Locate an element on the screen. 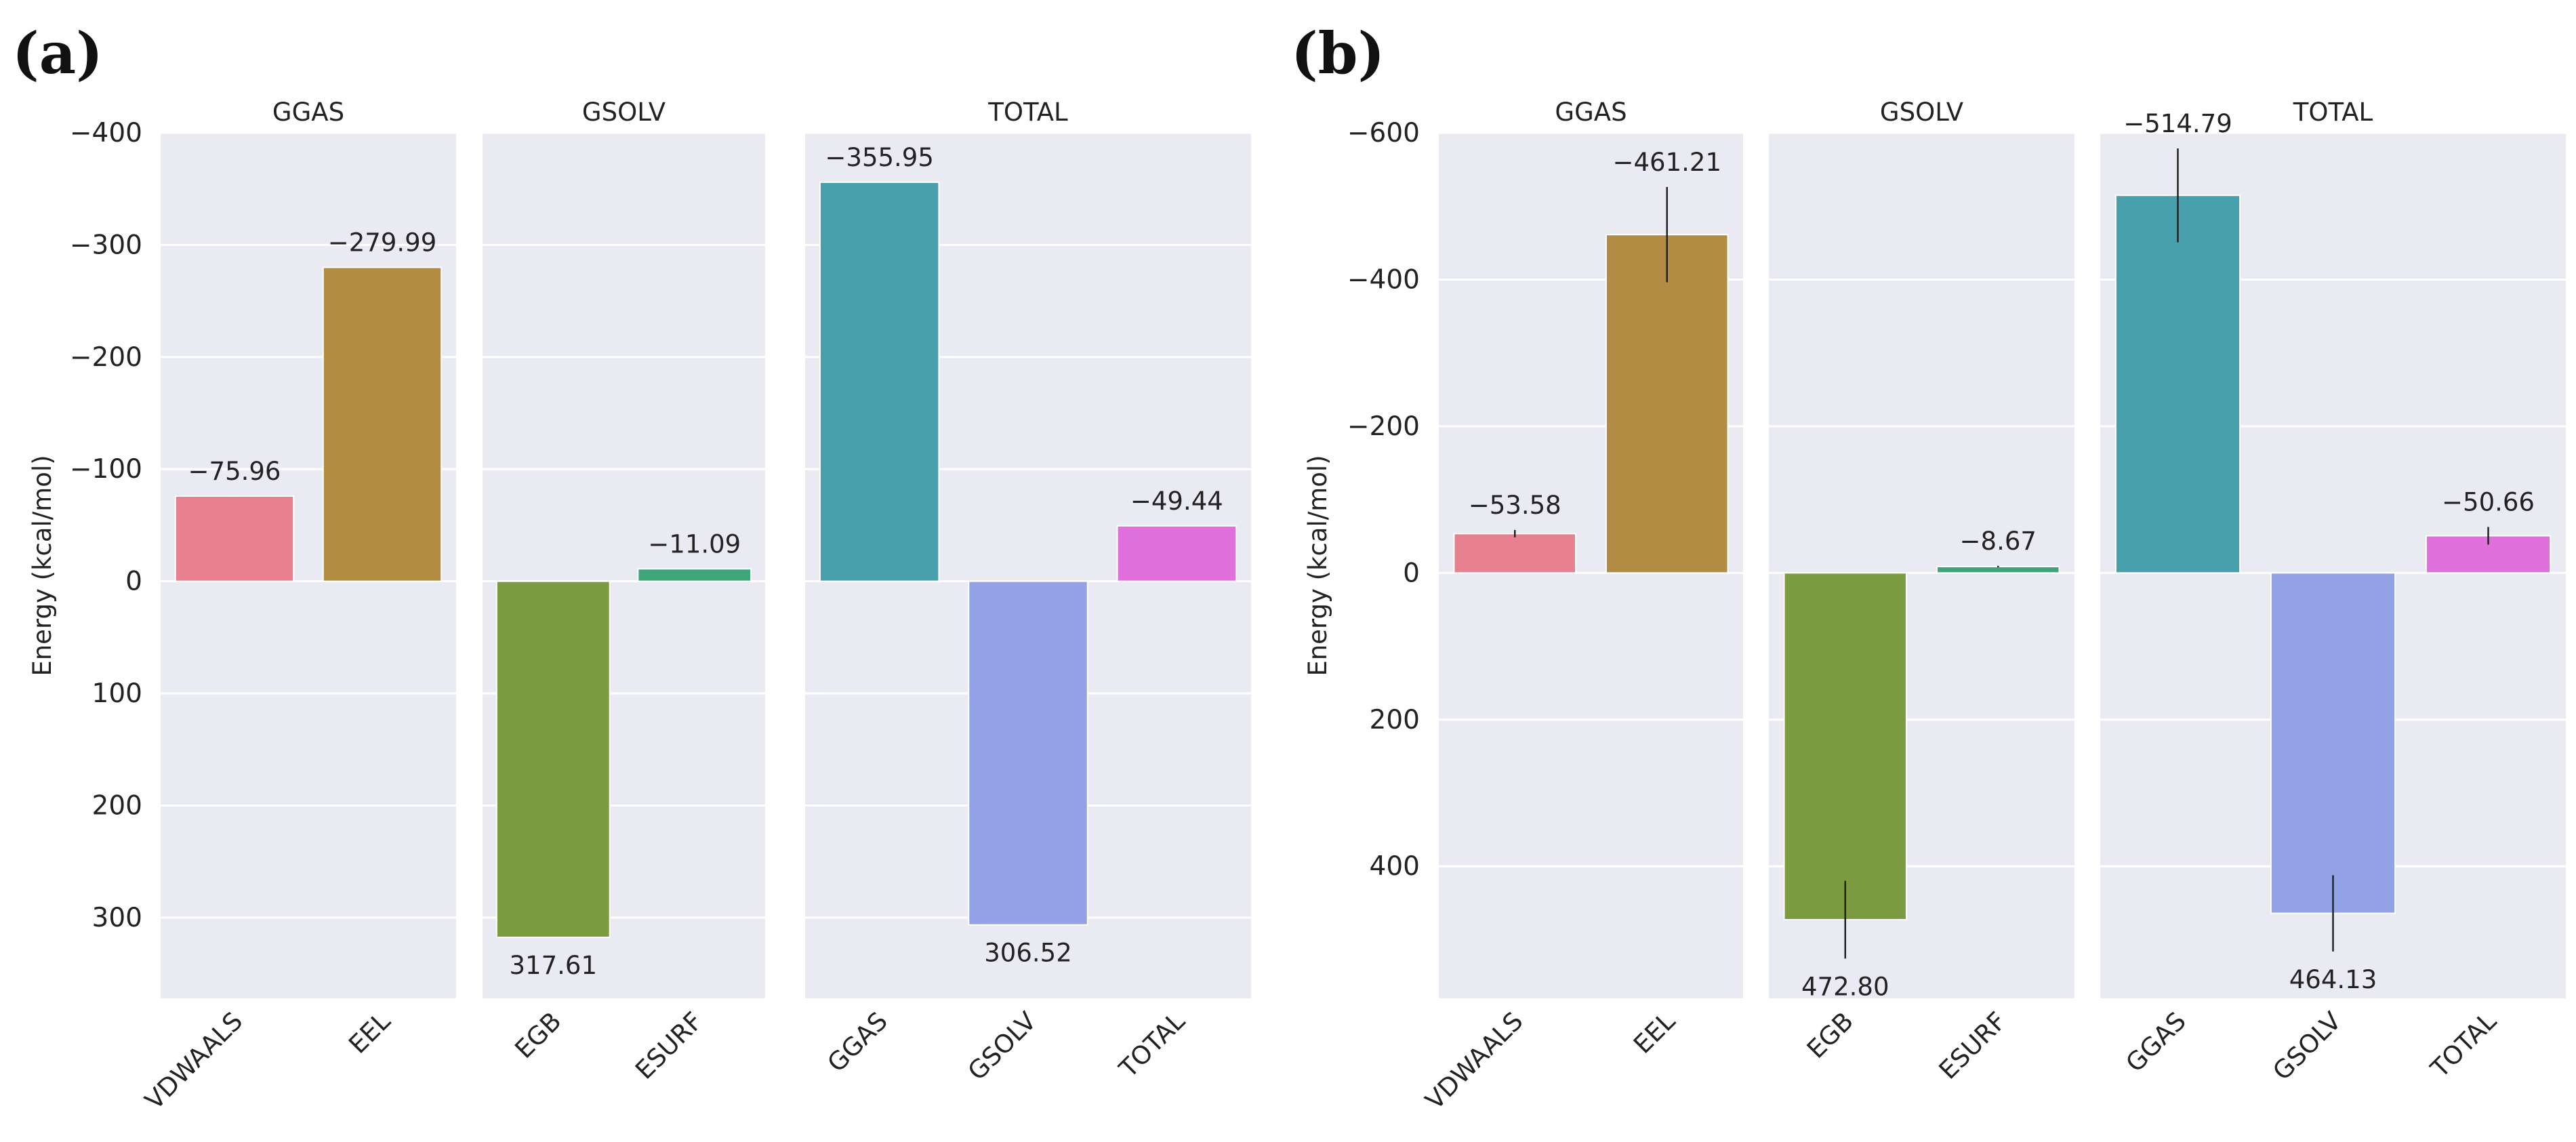  data-label: −461.21 is located at coordinates (1667, 162).